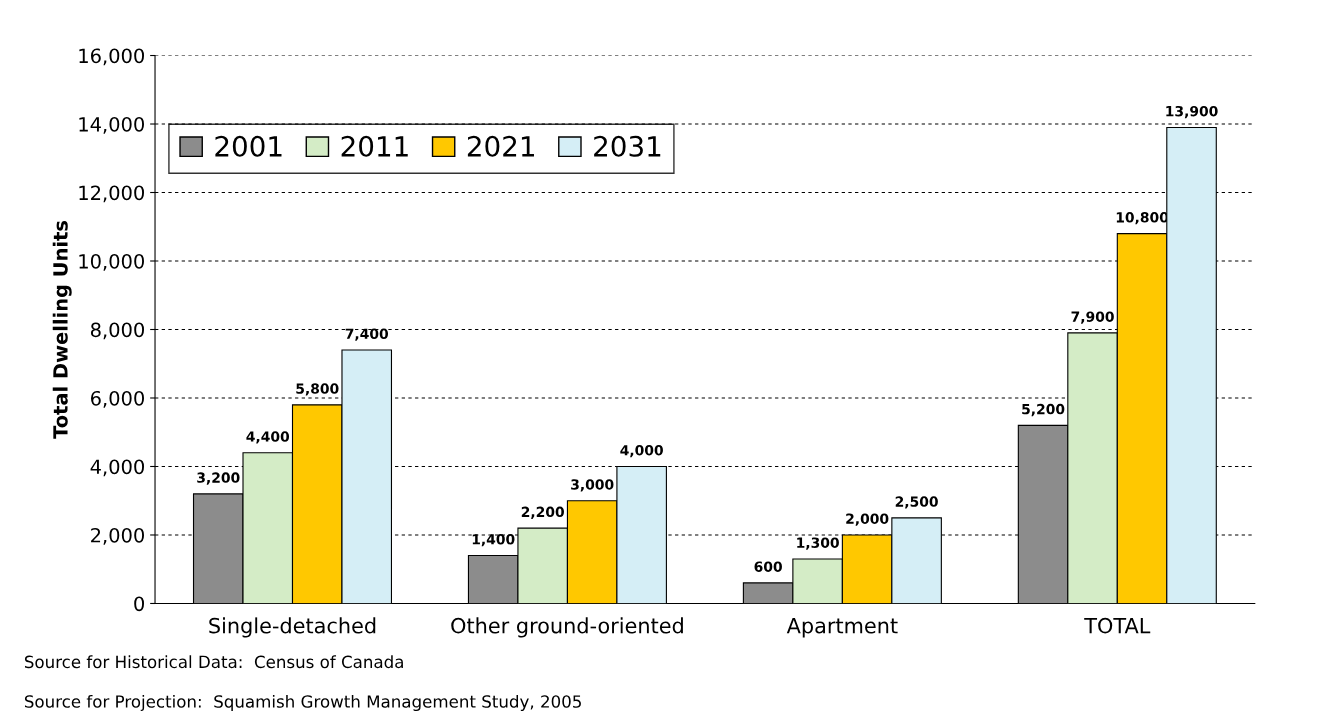 This screenshot has width=1325, height=721. Describe the element at coordinates (302, 703) in the screenshot. I see `source-note: Source for Projection: Squamish Growth Management Study, 2005` at that location.